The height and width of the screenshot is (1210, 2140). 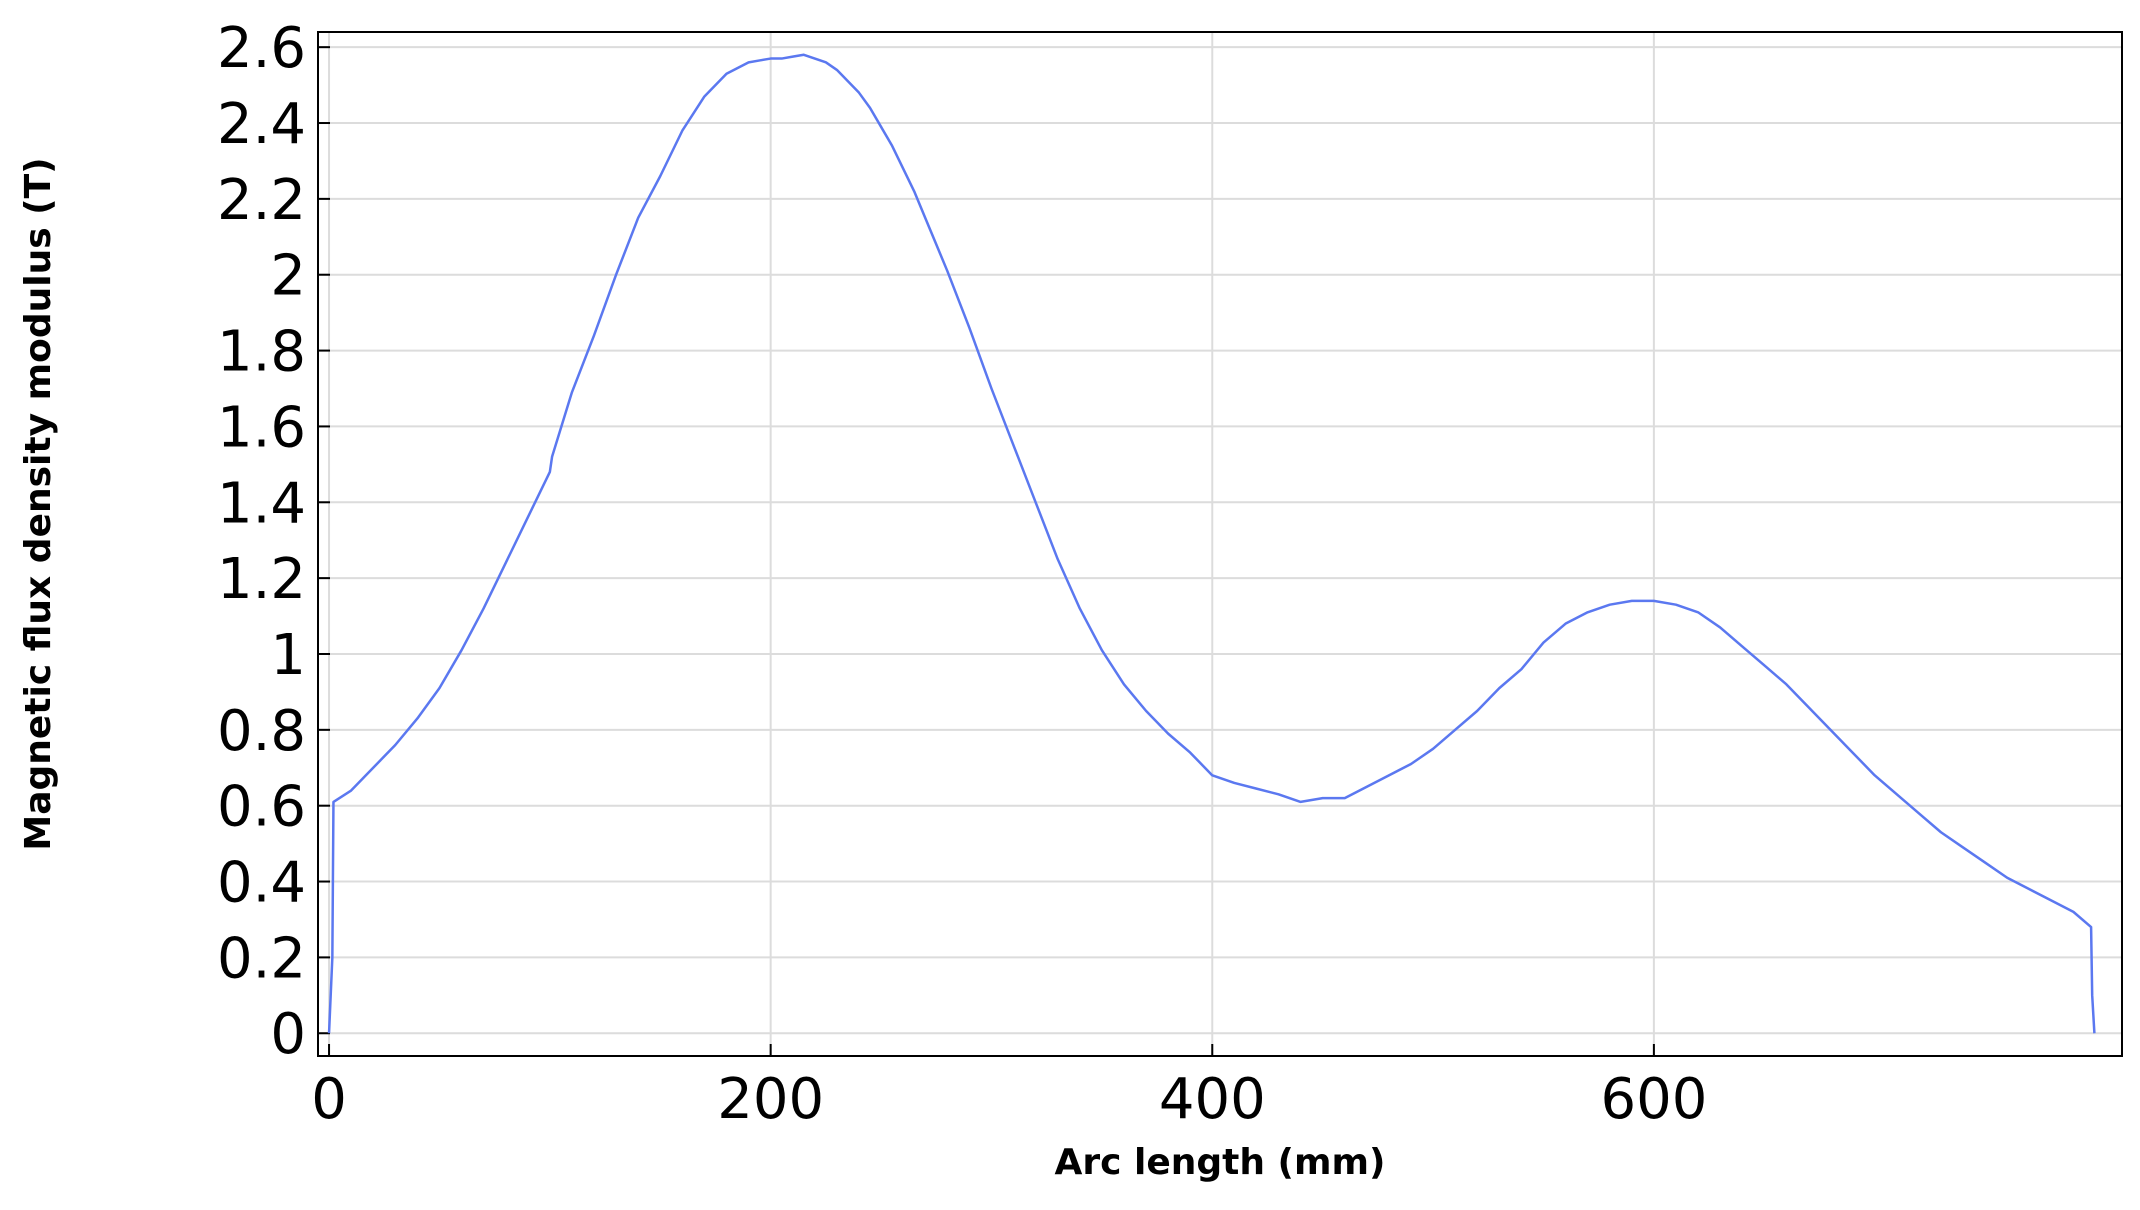 I want to click on y-tick-label: 0.2, so click(x=261, y=958).